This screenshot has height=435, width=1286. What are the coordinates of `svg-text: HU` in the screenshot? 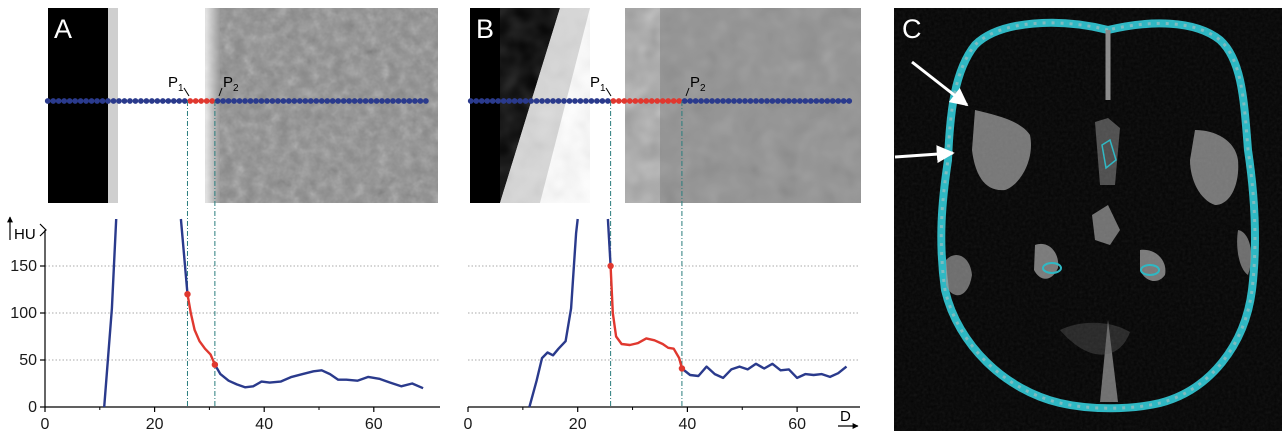 It's located at (25, 234).